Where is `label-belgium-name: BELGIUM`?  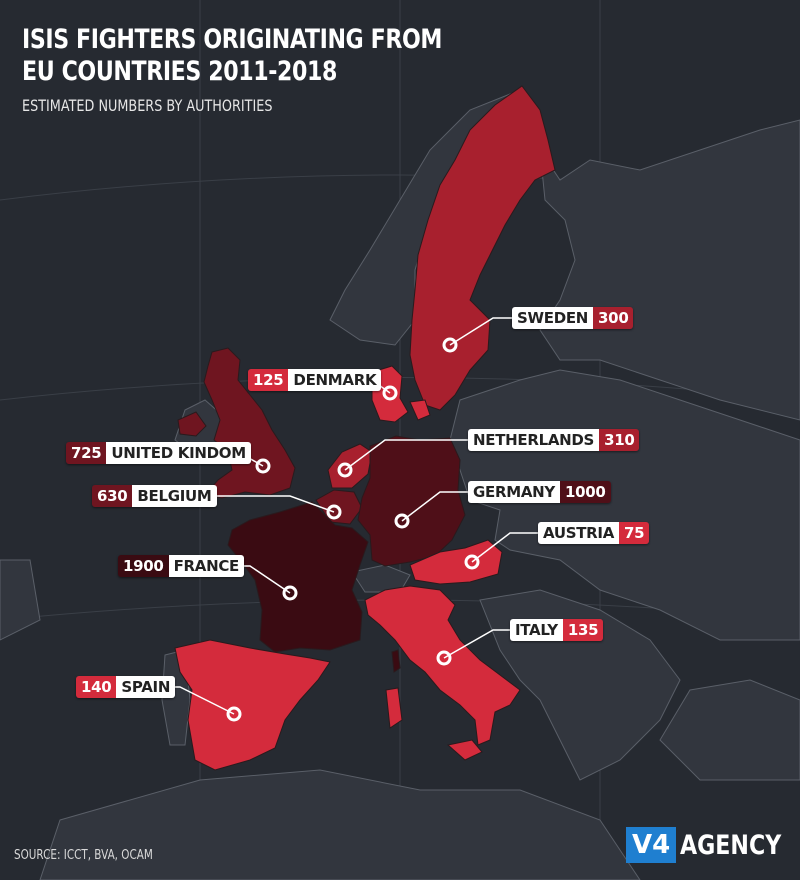
label-belgium-name: BELGIUM is located at coordinates (174, 496).